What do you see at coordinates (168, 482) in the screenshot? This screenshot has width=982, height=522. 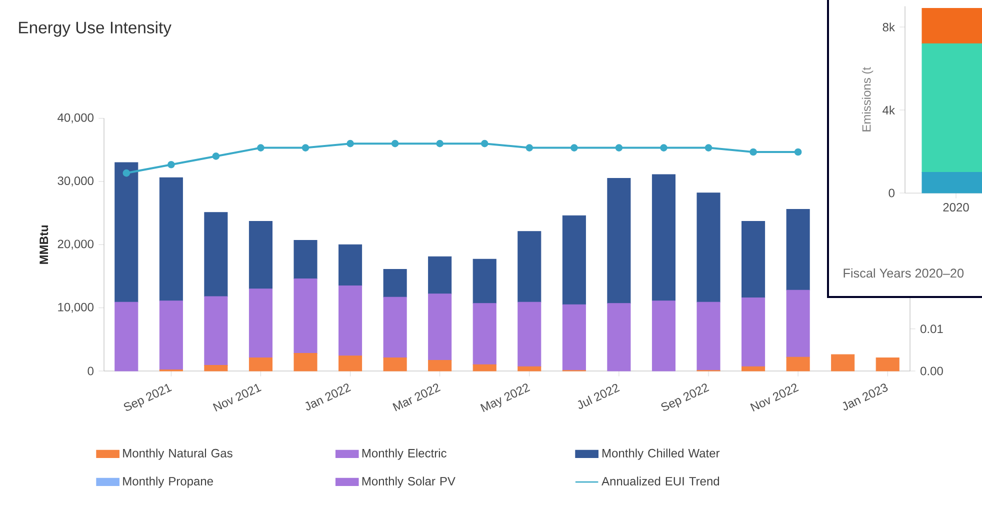 I see `legend-label: Monthly Propane` at bounding box center [168, 482].